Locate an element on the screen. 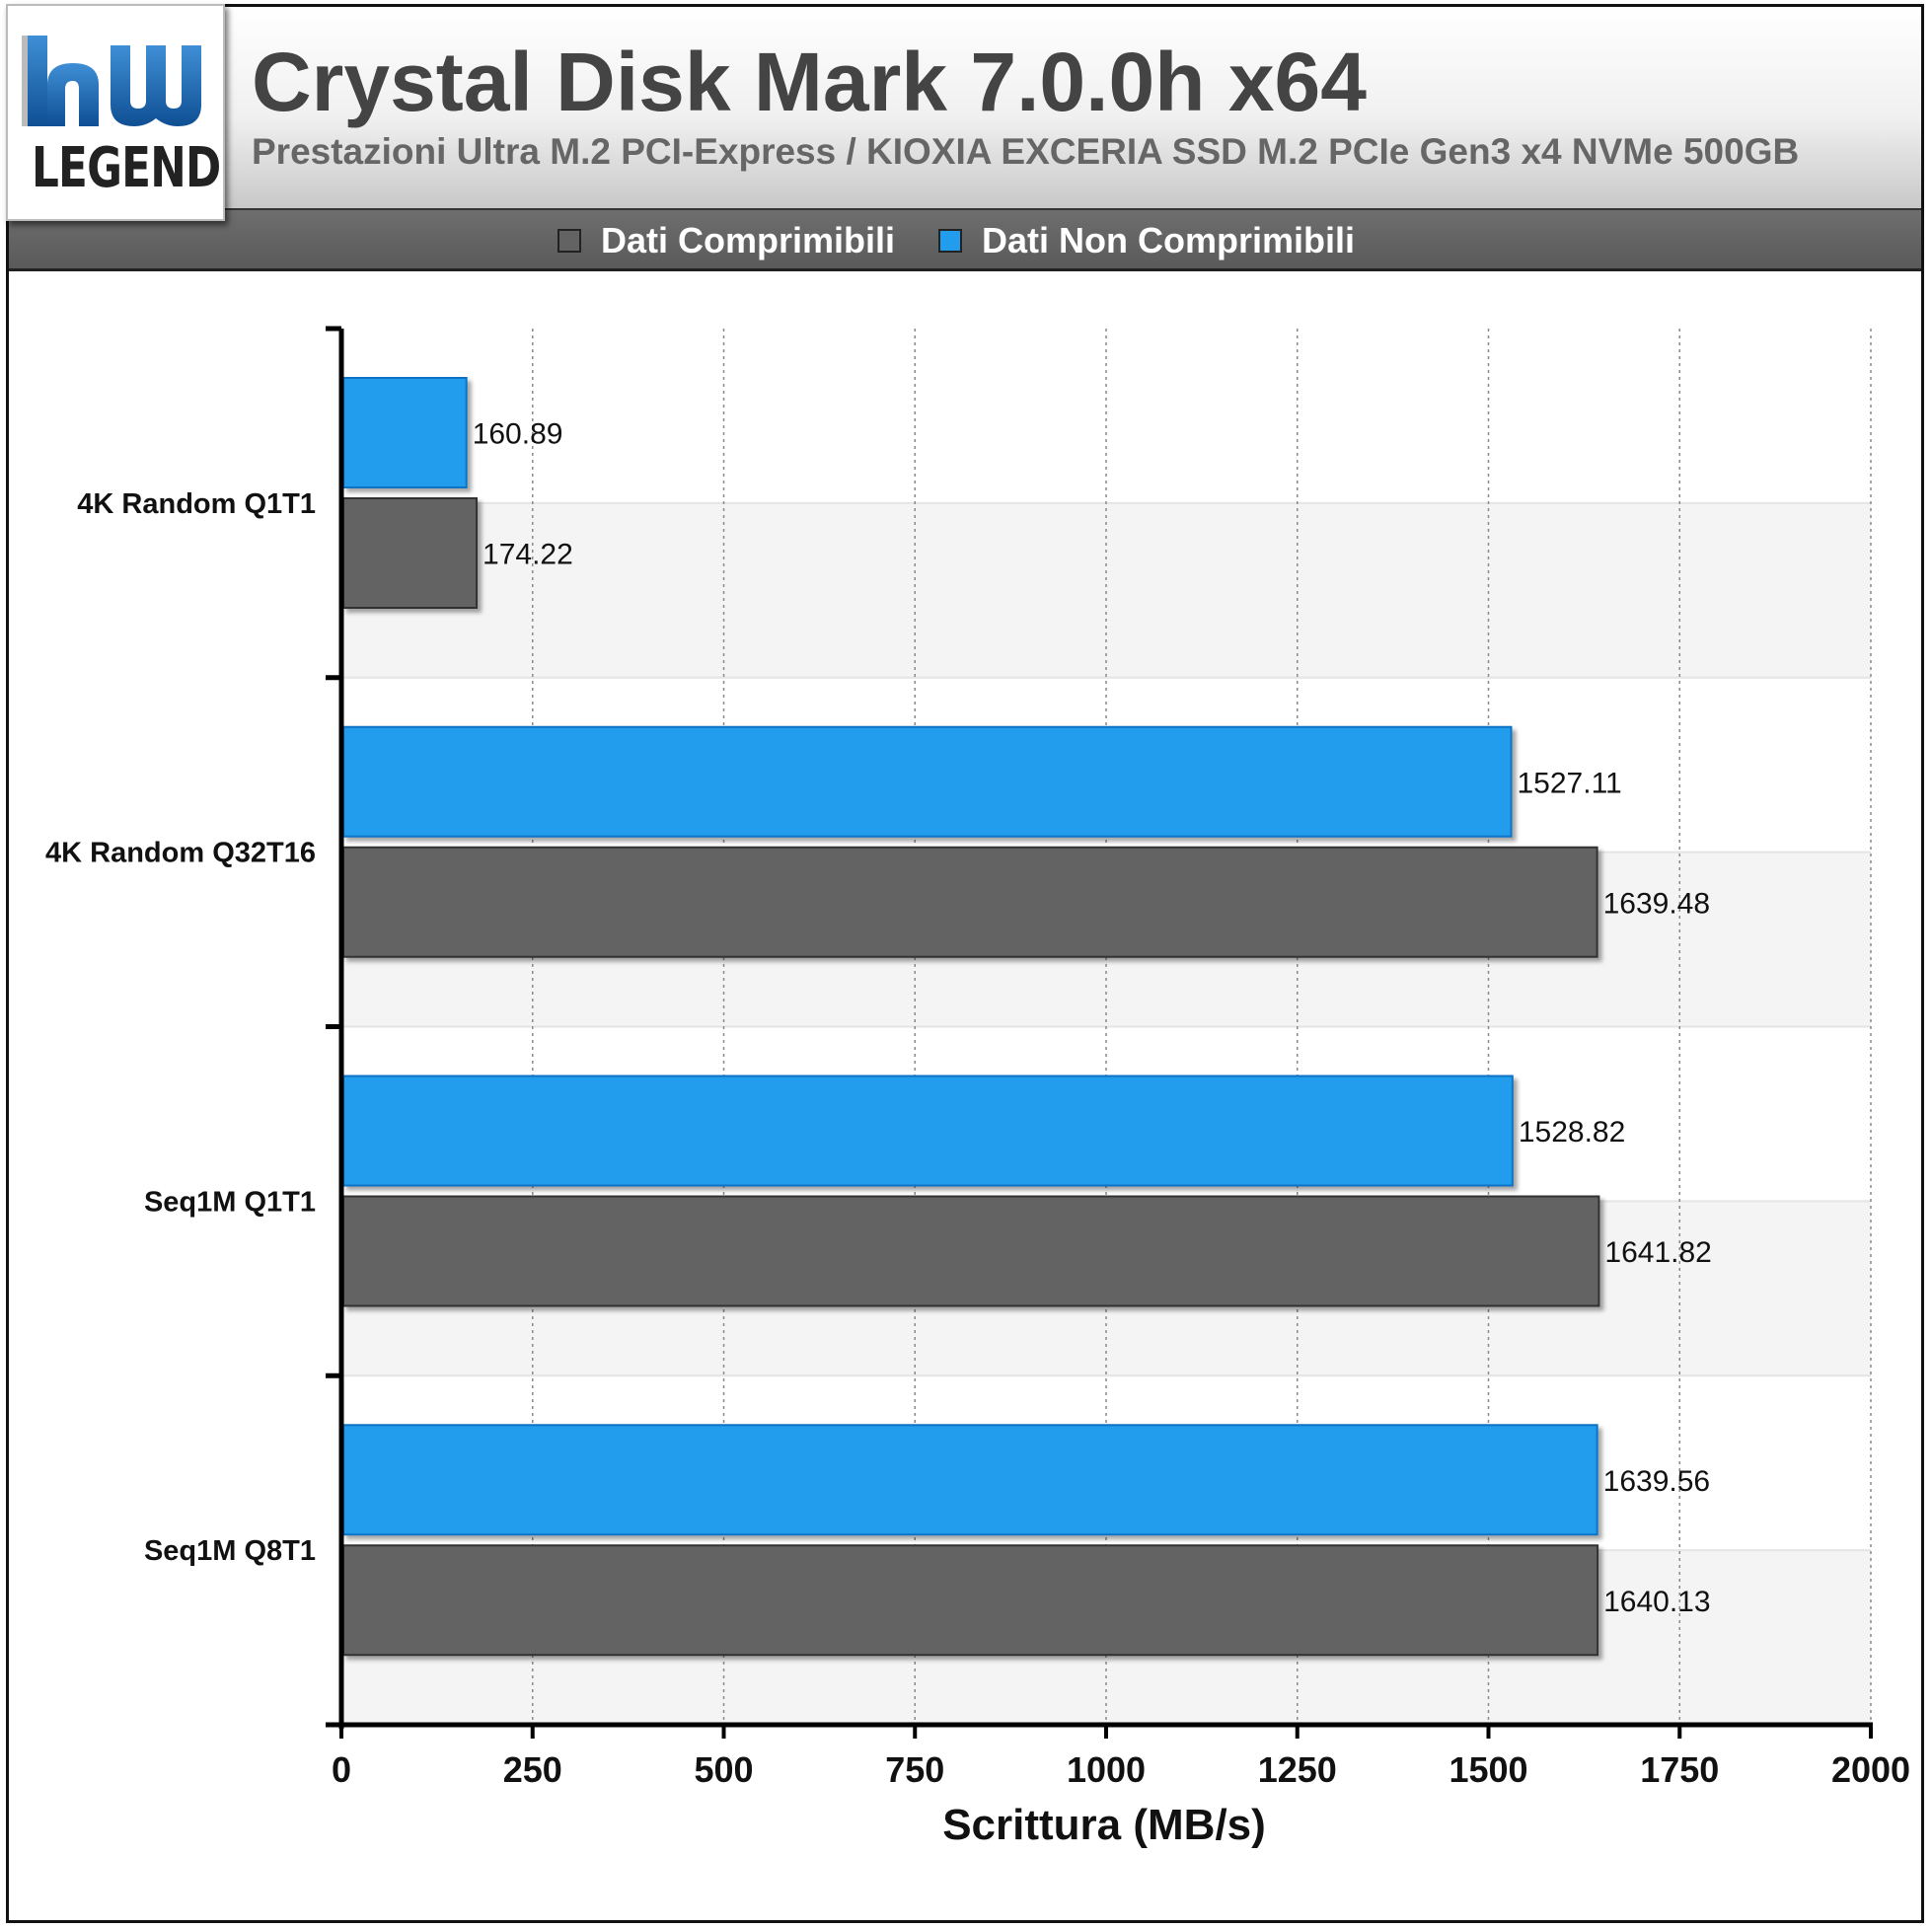  category-label: 4K Random Q1T1 is located at coordinates (196, 504).